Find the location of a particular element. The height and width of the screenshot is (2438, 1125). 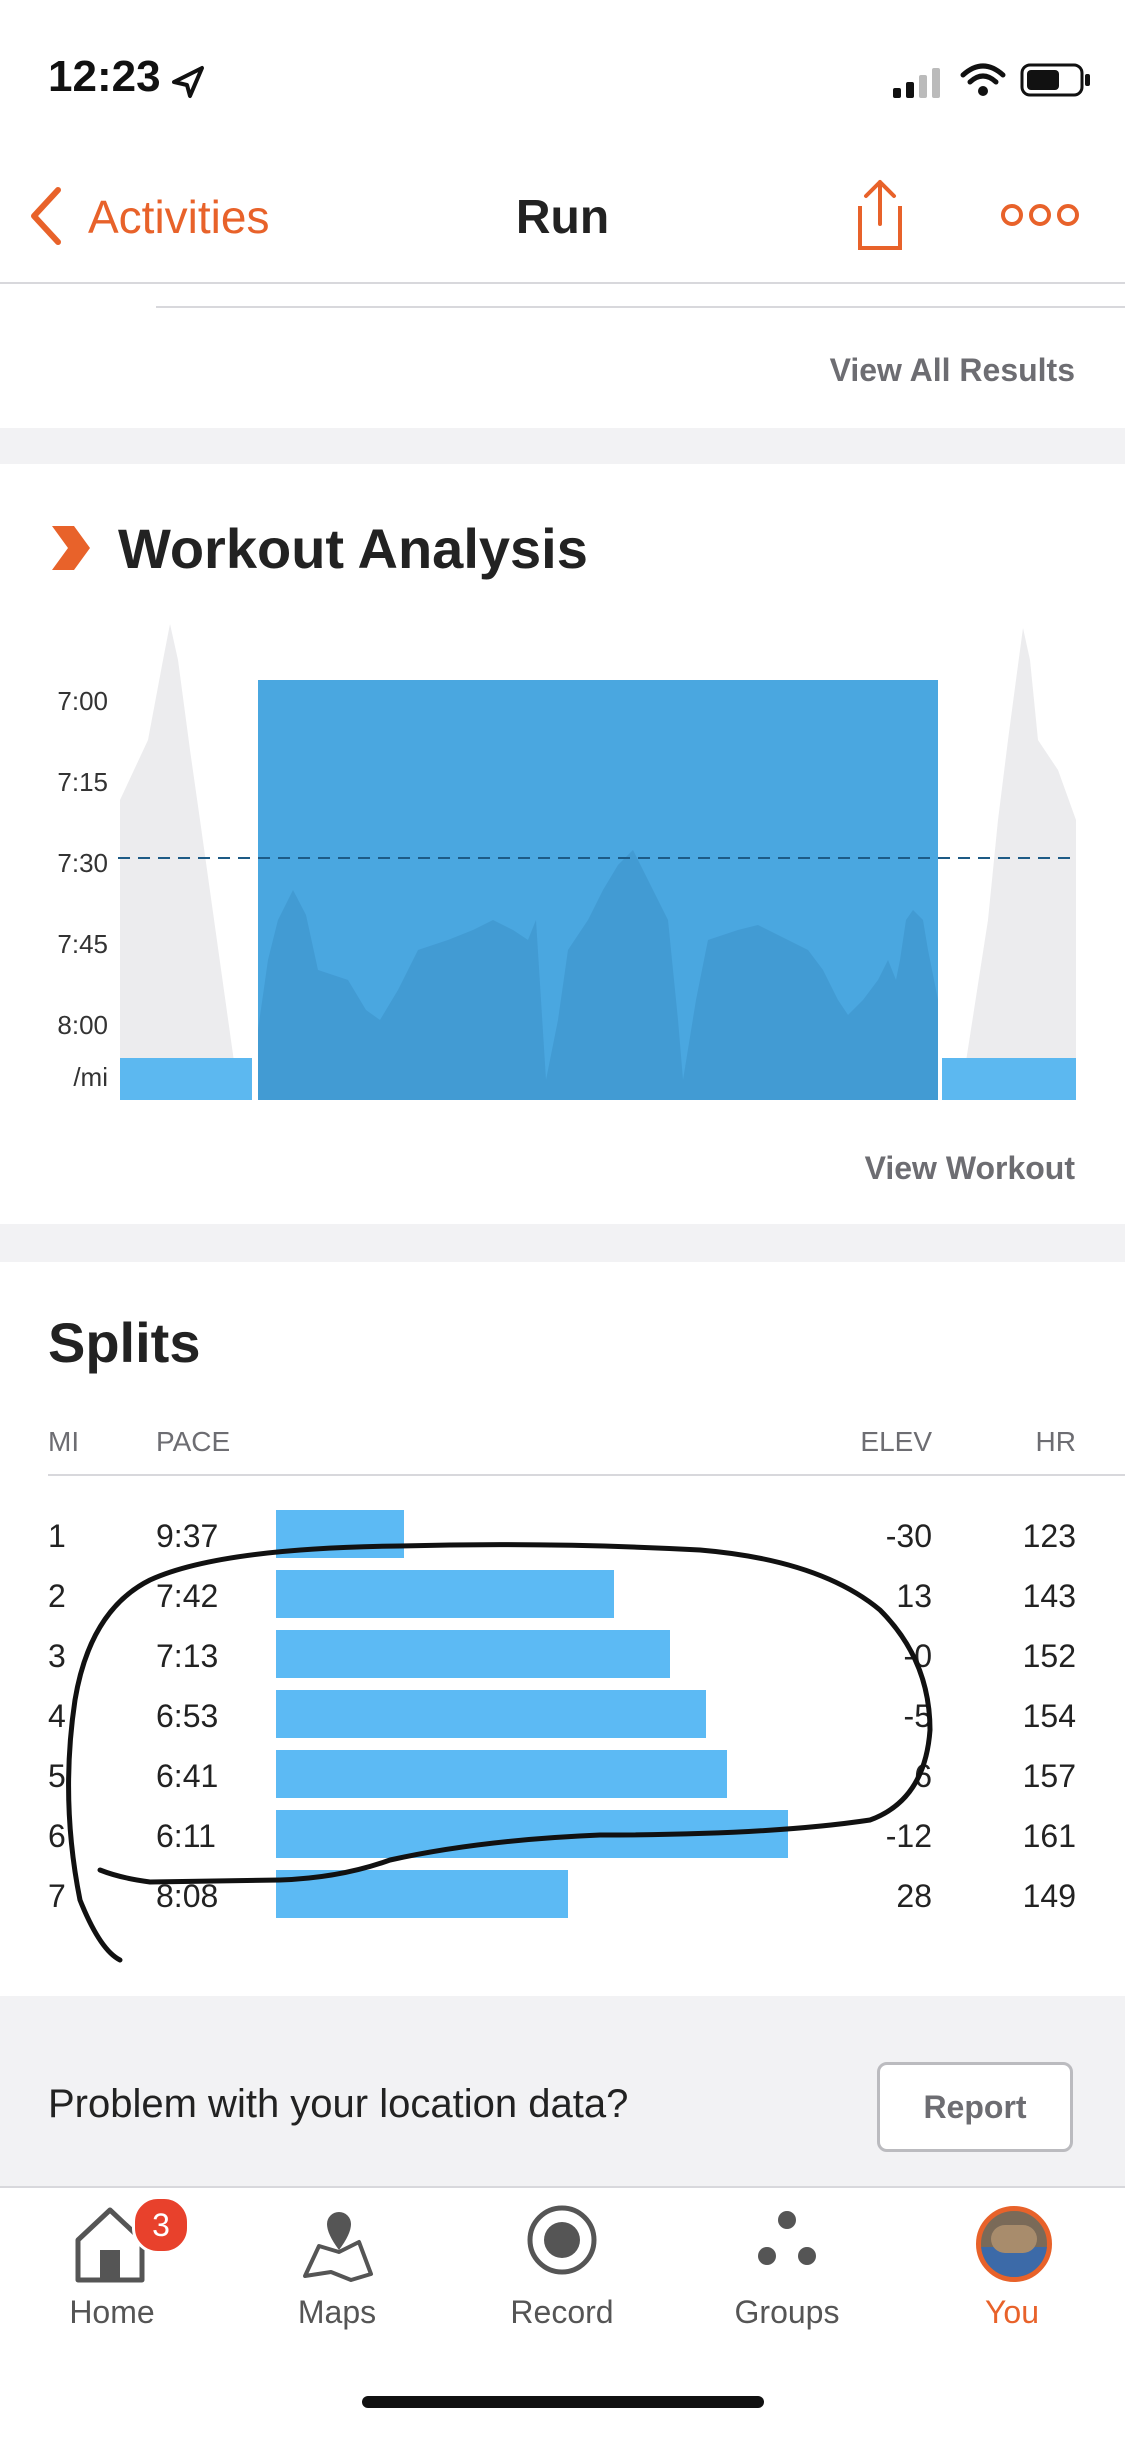

split-elevation: 13 is located at coordinates (914, 1596).